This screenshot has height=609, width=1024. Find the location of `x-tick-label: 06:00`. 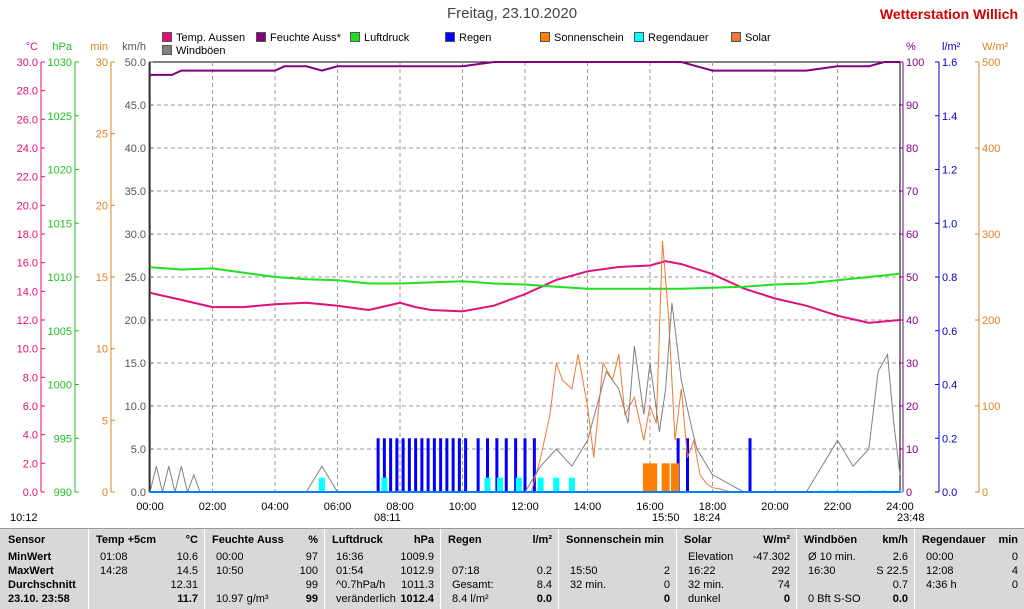

x-tick-label: 06:00 is located at coordinates (338, 507).